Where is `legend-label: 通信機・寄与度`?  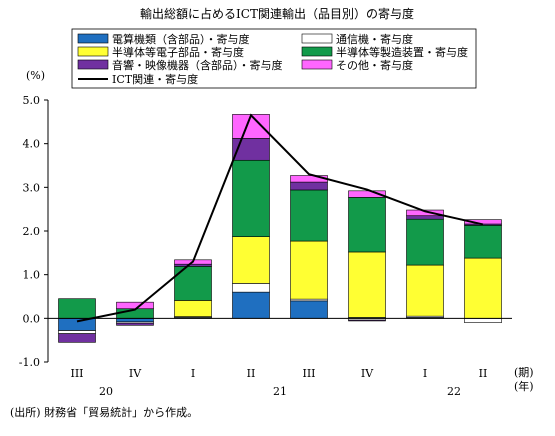 legend-label: 通信機・寄与度 is located at coordinates (374, 39).